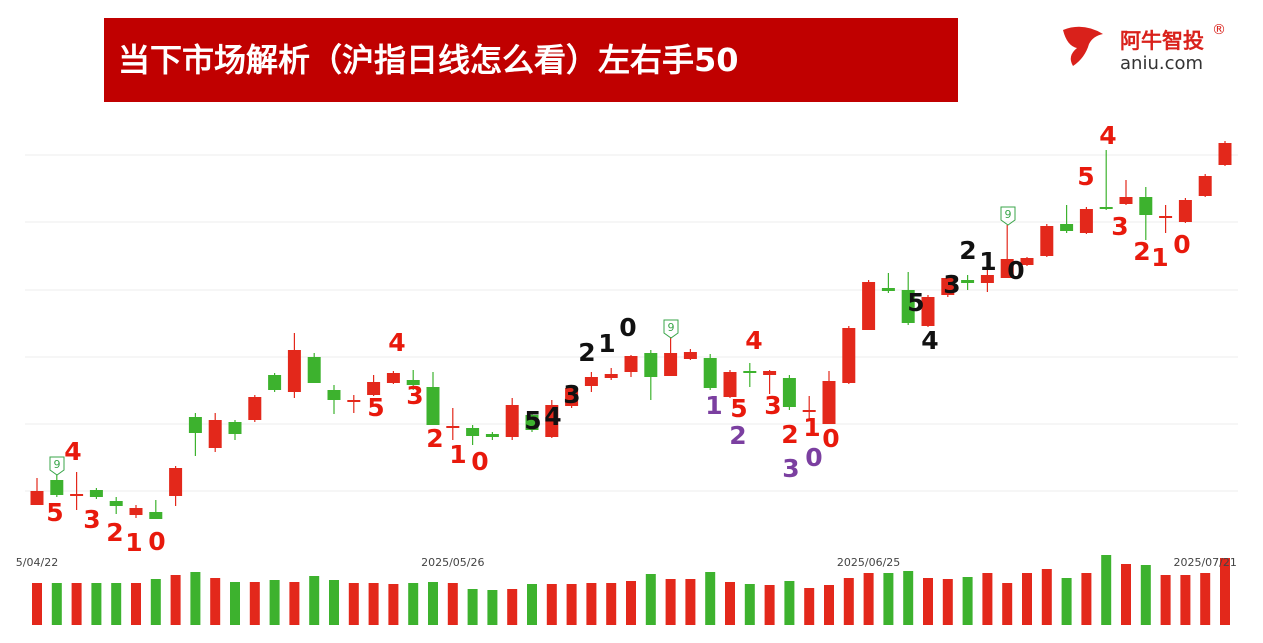 Image resolution: width=1263 pixels, height=643 pixels. Describe the element at coordinates (626, 562) in the screenshot. I see `x-axis: 5/04/22 2025/05/26 2025/06/25 2025/07/21` at that location.